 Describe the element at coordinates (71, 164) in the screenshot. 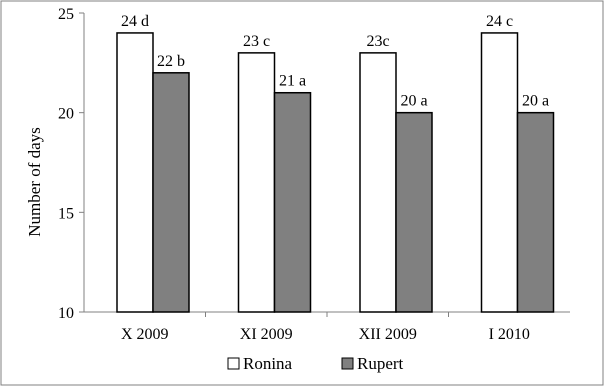

I see `y-ticks: 10 15 20 25` at that location.